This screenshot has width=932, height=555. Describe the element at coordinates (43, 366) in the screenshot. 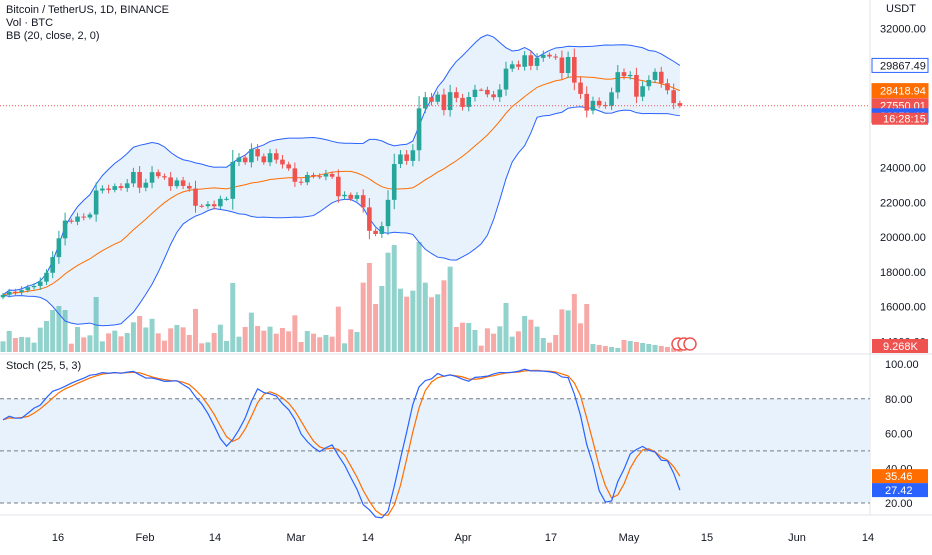

I see `legend-stoch: Stoch (25, 5, 3)` at that location.